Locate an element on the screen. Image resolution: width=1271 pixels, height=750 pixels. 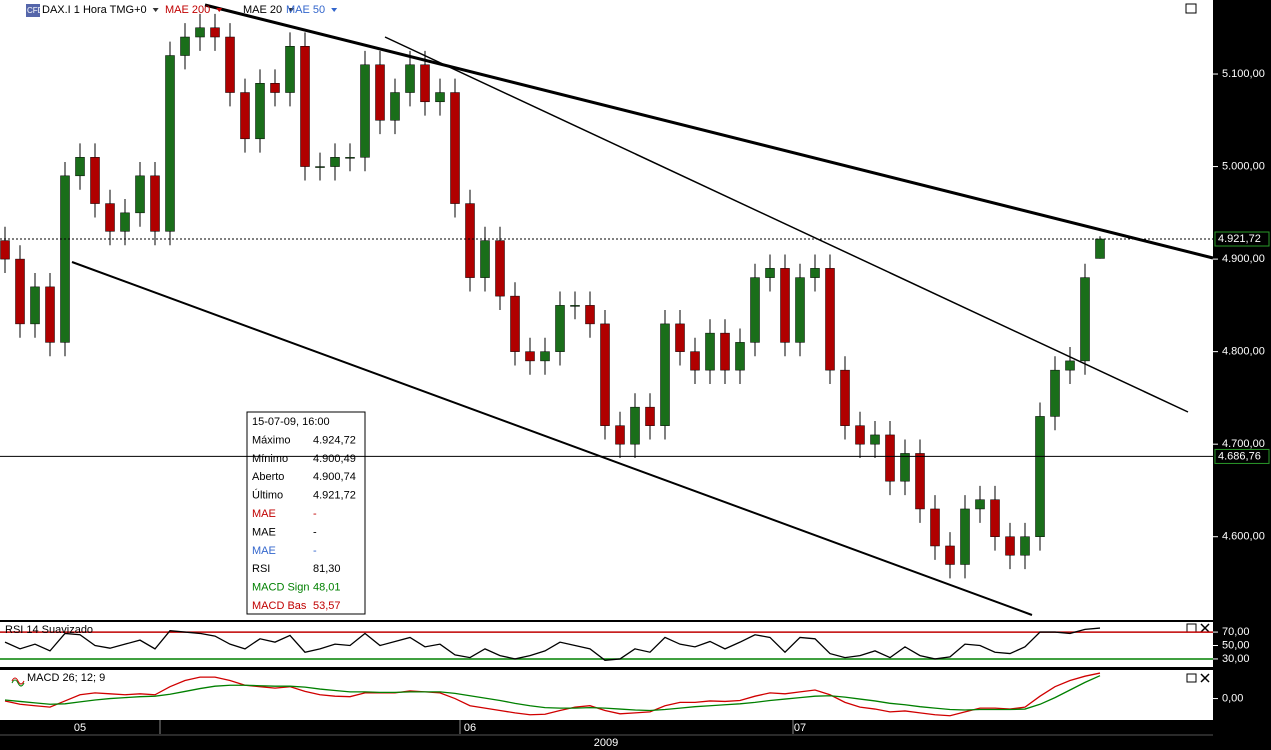
y-tick-label: 5.000,00 is located at coordinates (1243, 166).